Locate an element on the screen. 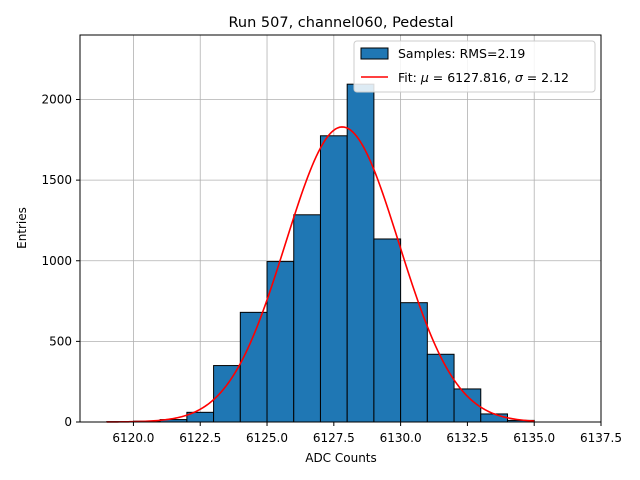 This screenshot has width=640, height=480. x-tick-label: 6125.0 is located at coordinates (267, 438).